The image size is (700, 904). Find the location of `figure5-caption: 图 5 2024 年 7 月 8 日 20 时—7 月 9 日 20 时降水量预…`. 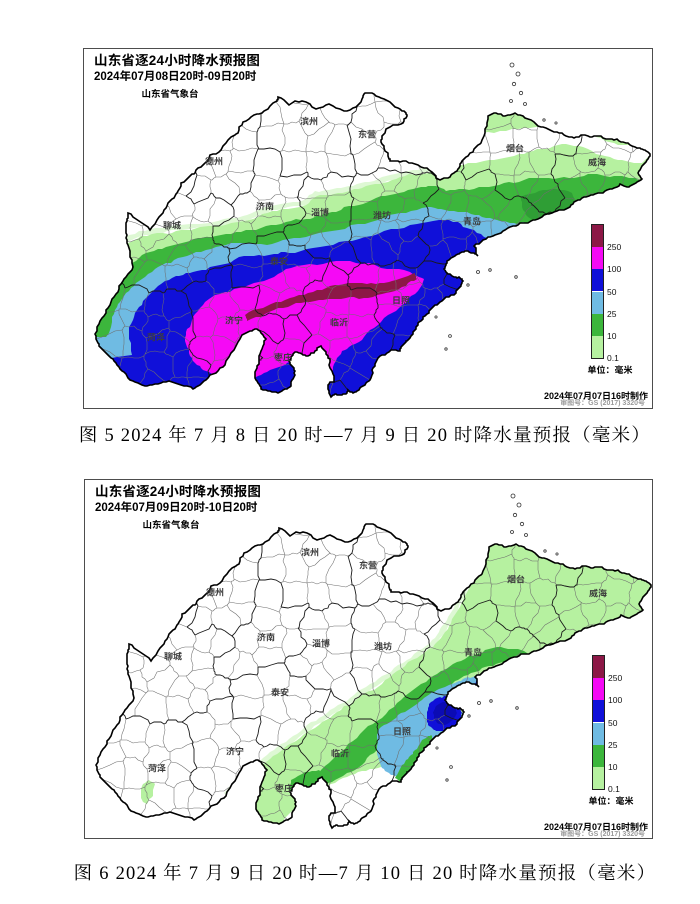

figure5-caption: 图 5 2024 年 7 月 8 日 20 时—7 月 9 日 20 时降水量预… is located at coordinates (364, 436).